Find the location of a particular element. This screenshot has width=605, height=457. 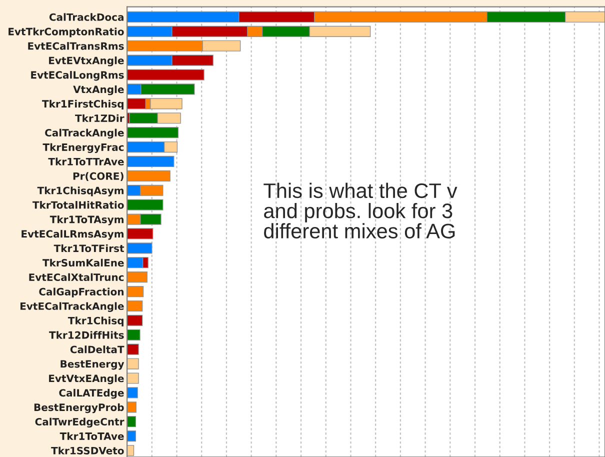

y-tick-label: BestEnergy is located at coordinates (92, 365).